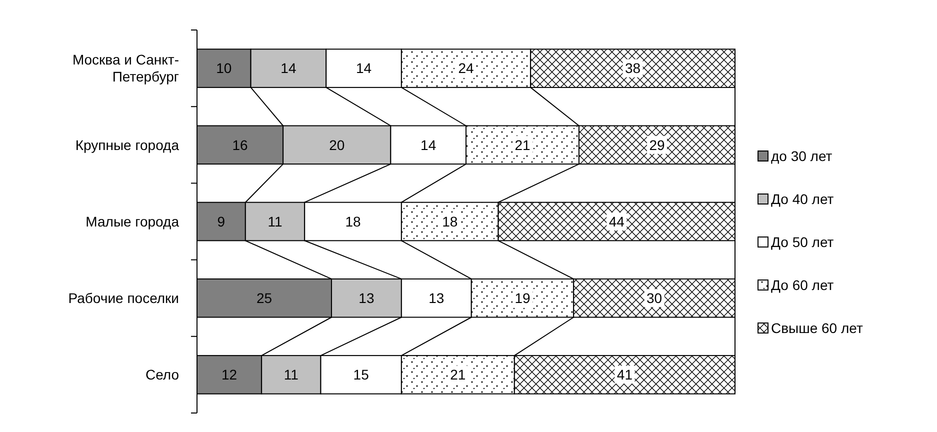 The height and width of the screenshot is (432, 937). I want to click on data-label: 24, so click(466, 68).